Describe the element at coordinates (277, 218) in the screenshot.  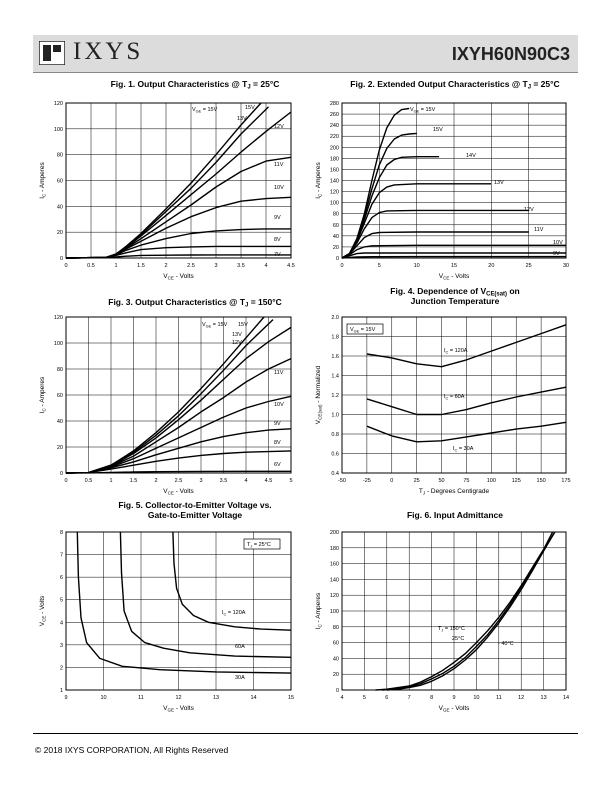
I see `series-label: 9V` at that location.